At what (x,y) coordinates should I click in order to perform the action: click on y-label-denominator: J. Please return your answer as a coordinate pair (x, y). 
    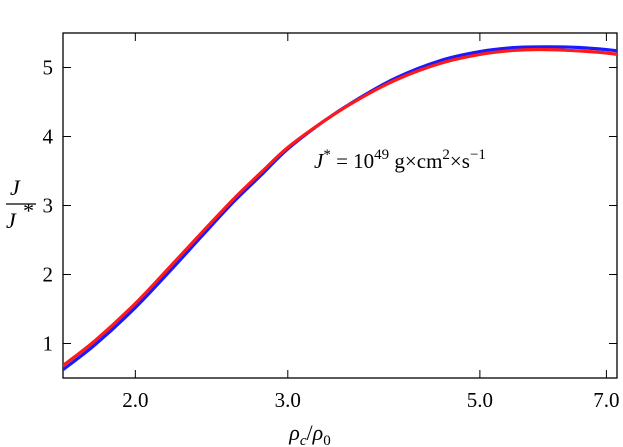
    Looking at the image, I should click on (11, 220).